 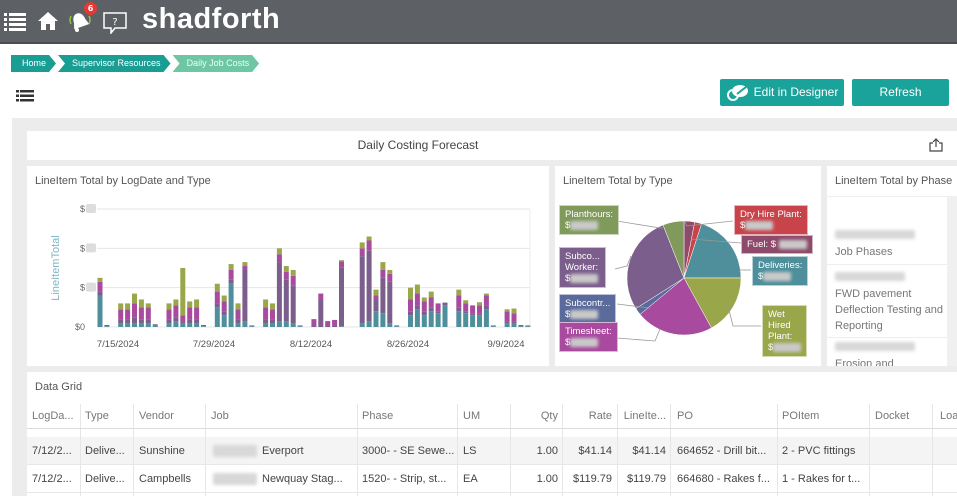 I want to click on table-cell: $119.79, so click(x=646, y=479).